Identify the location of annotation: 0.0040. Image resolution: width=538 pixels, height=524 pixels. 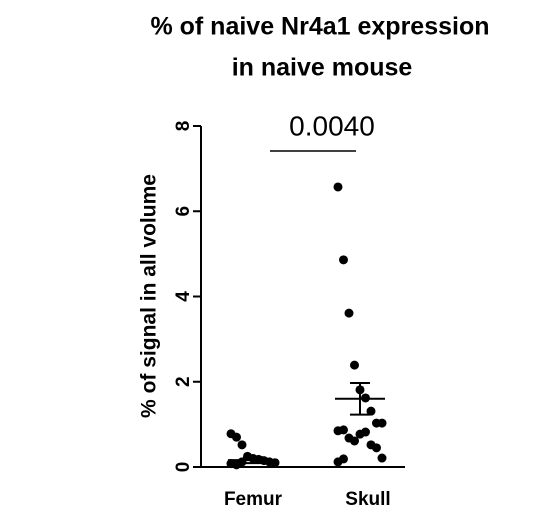
(332, 125).